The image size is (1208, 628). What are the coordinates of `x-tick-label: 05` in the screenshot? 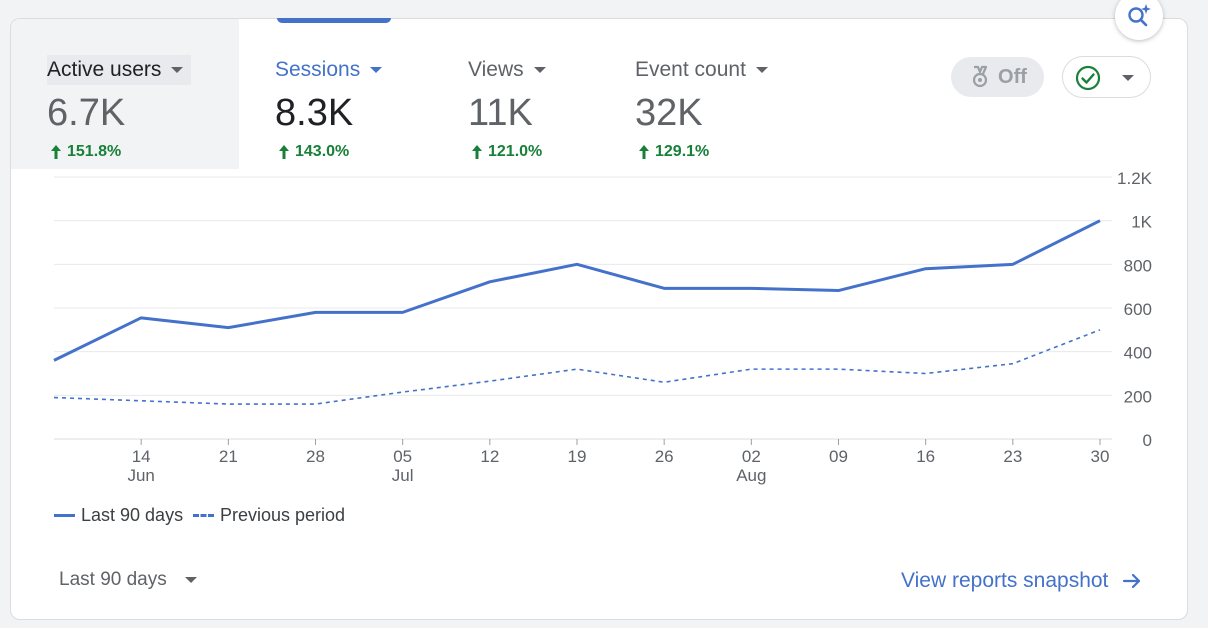 It's located at (402, 456).